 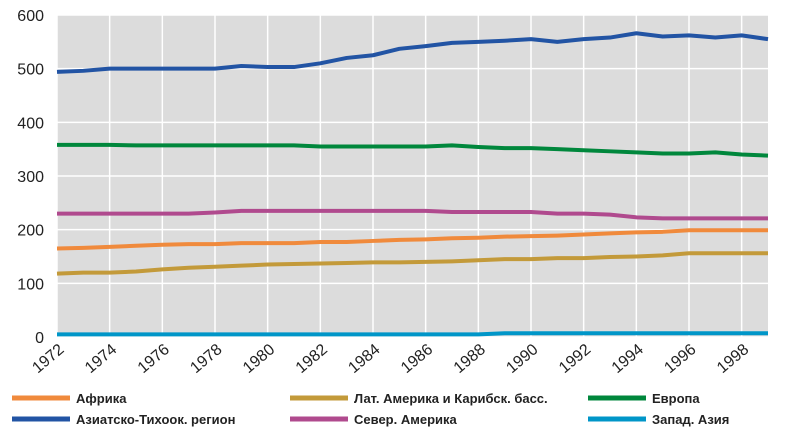 What do you see at coordinates (676, 398) in the screenshot?
I see `legend-label: Европа` at bounding box center [676, 398].